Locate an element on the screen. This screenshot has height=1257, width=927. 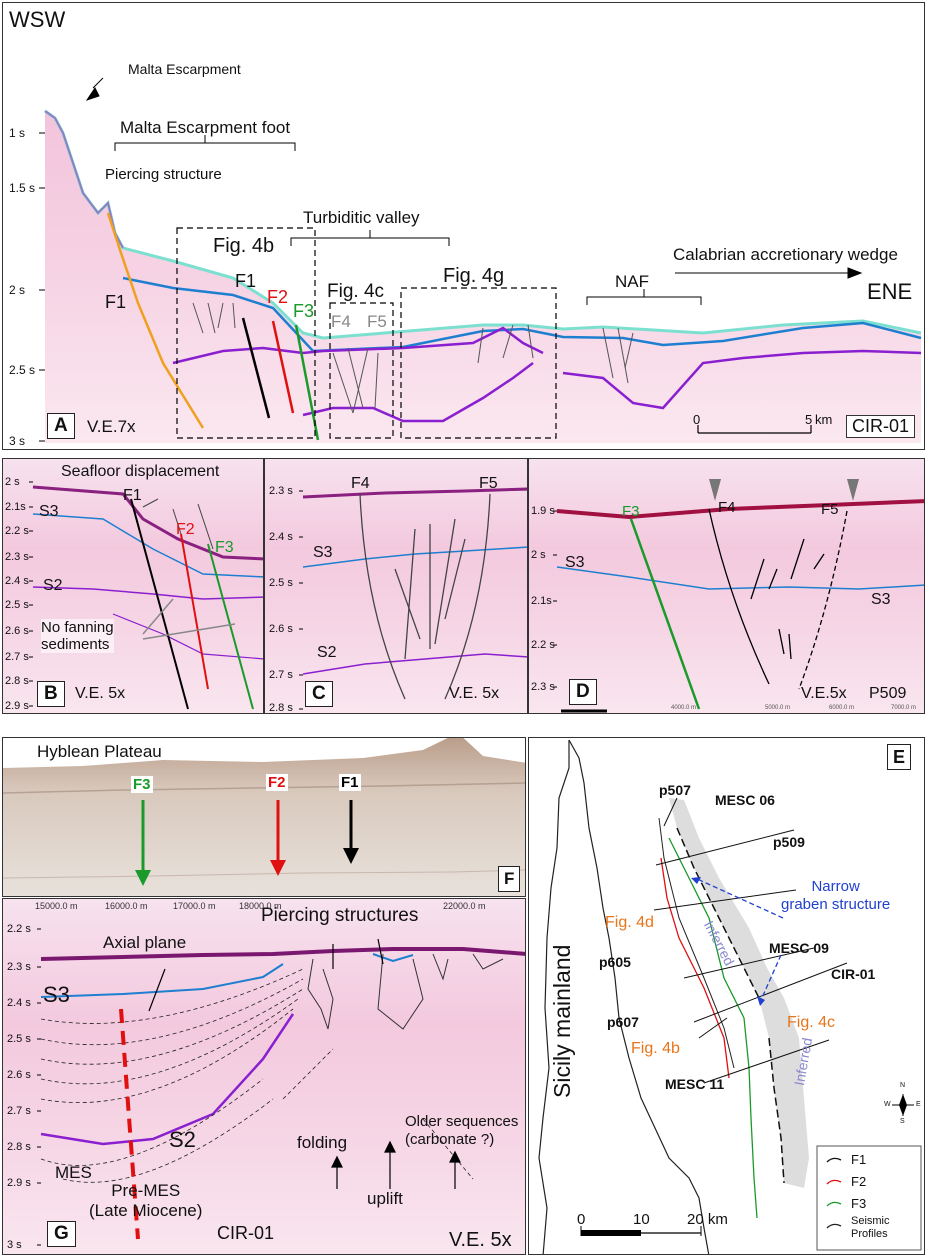
s3-label-g: S3 is located at coordinates (56, 994).